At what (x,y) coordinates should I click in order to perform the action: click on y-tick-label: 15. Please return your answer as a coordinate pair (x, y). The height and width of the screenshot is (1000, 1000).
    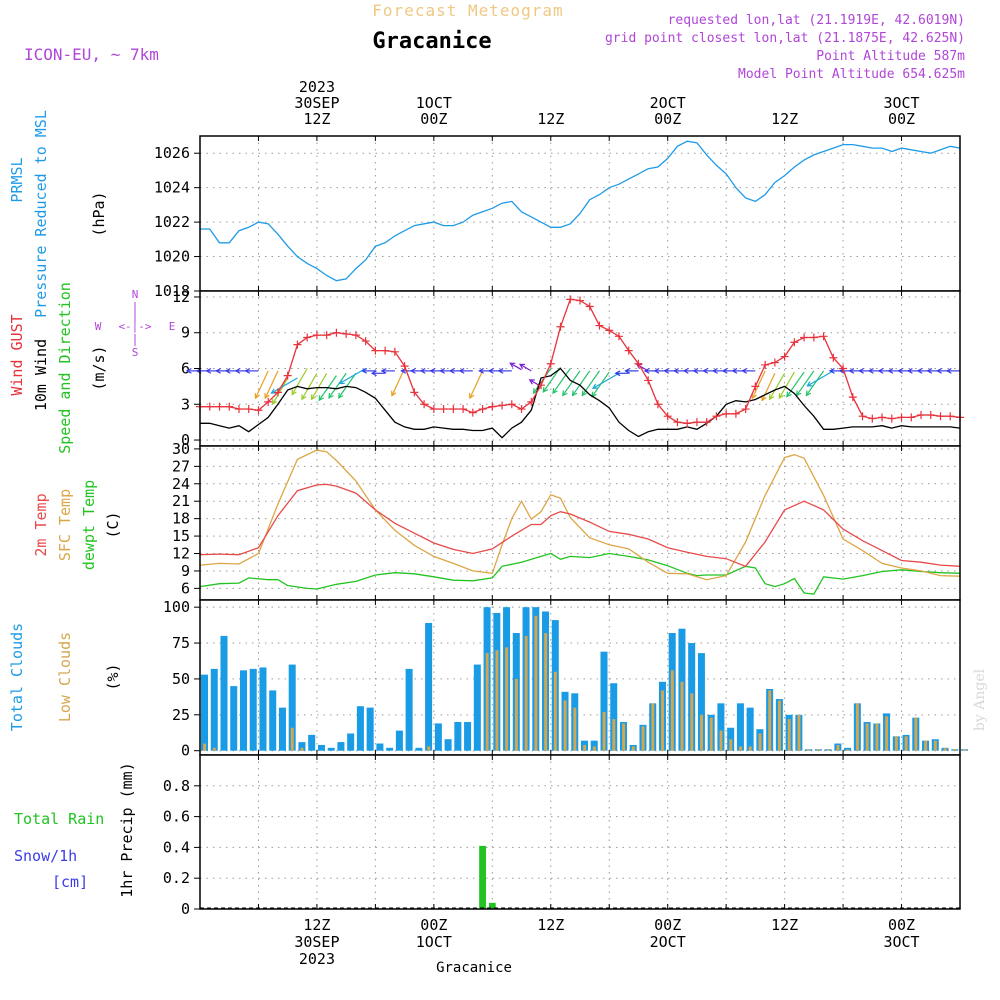
    Looking at the image, I should click on (181, 536).